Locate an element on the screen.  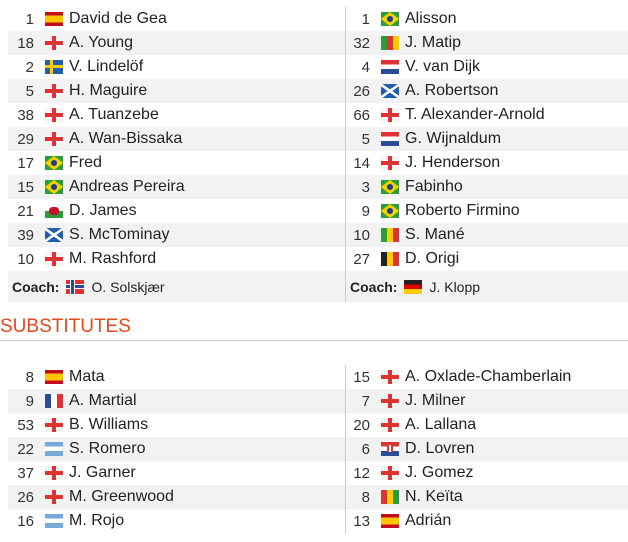
away-coach: Coach: J. Klopp is located at coordinates (487, 286).